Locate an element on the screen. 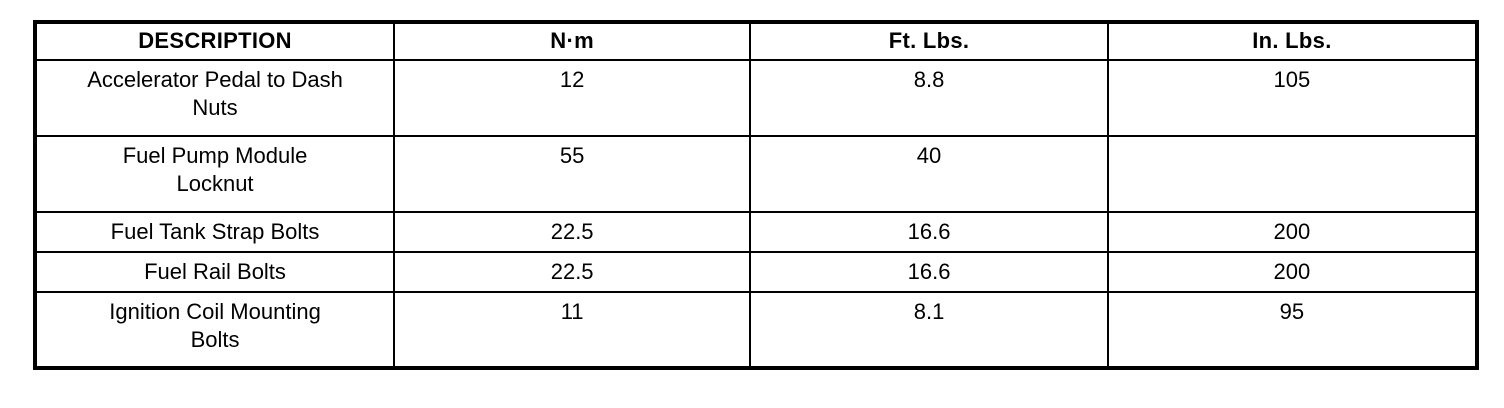 This screenshot has height=408, width=1504. cell-inlbs: 105 is located at coordinates (1292, 98).